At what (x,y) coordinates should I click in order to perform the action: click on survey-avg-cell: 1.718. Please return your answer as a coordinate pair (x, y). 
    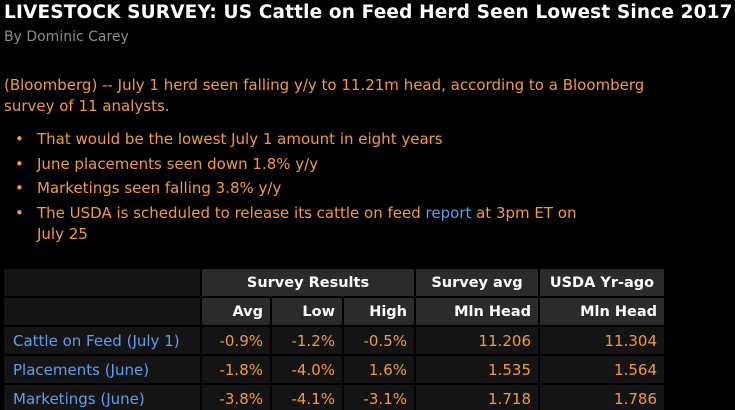
    Looking at the image, I should click on (477, 396).